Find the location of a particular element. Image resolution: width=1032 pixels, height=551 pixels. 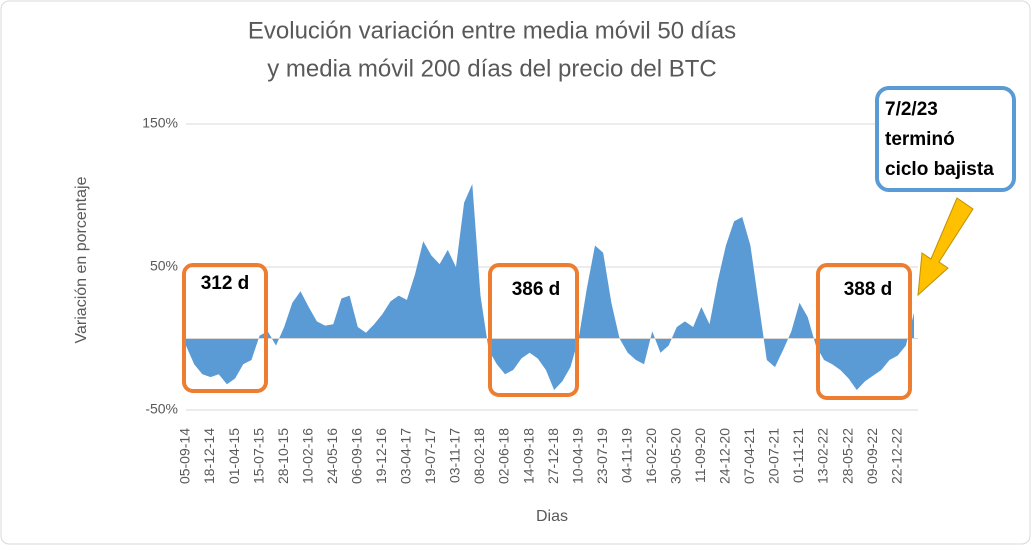

y-tick-label: -50% is located at coordinates (161, 409).